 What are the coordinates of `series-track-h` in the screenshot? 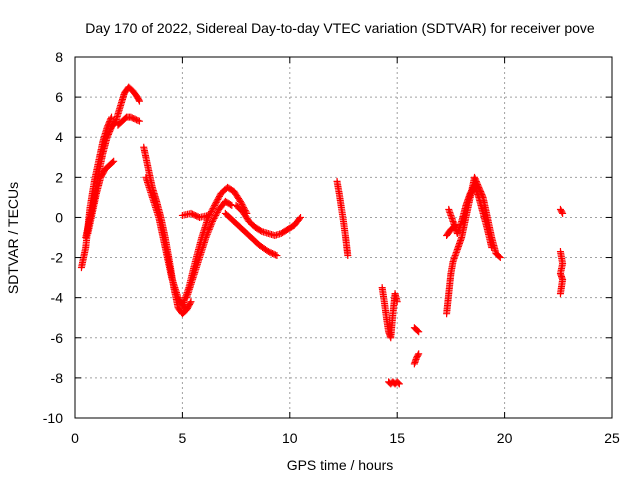 It's located at (209, 249).